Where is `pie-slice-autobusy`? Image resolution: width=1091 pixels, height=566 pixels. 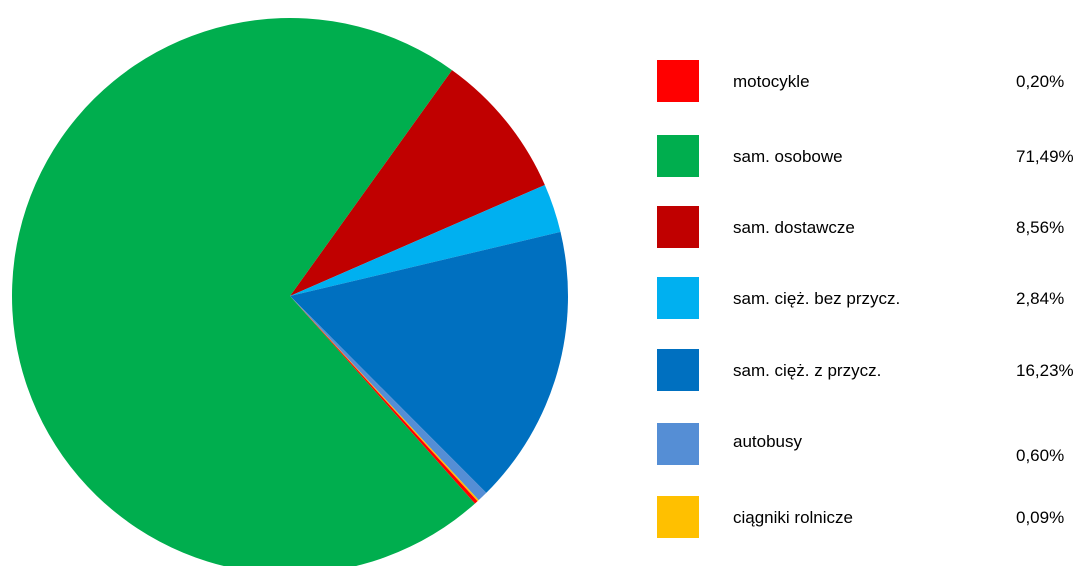 pie-slice-autobusy is located at coordinates (388, 398).